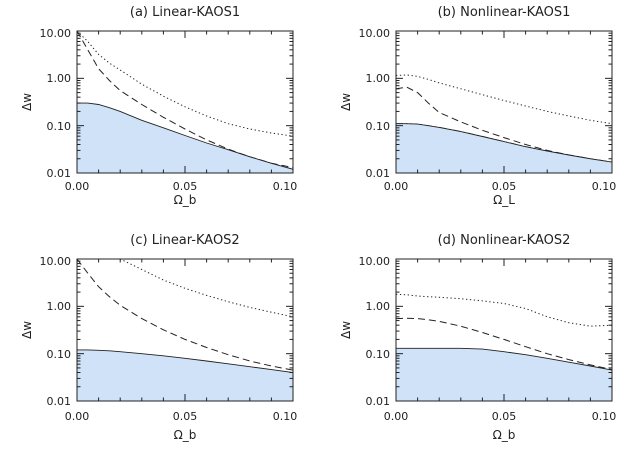 Image resolution: width=636 pixels, height=455 pixels. I want to click on panel-title: (a) Linear-KAOS1, so click(185, 12).